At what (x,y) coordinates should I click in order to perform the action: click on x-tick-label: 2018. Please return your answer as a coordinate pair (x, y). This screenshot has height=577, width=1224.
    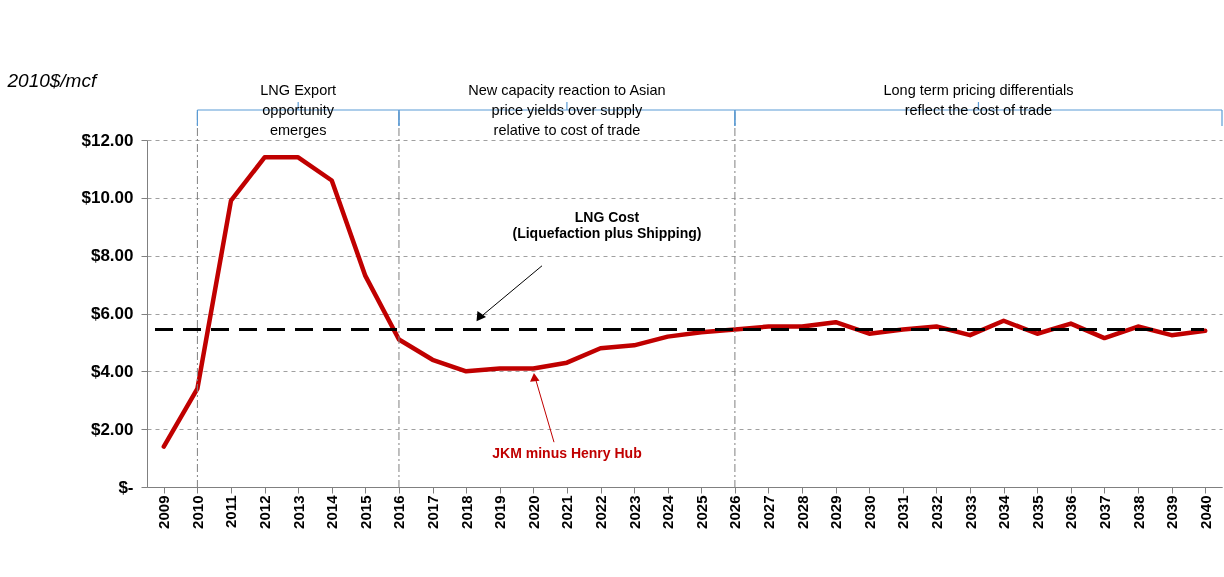
    Looking at the image, I should click on (466, 512).